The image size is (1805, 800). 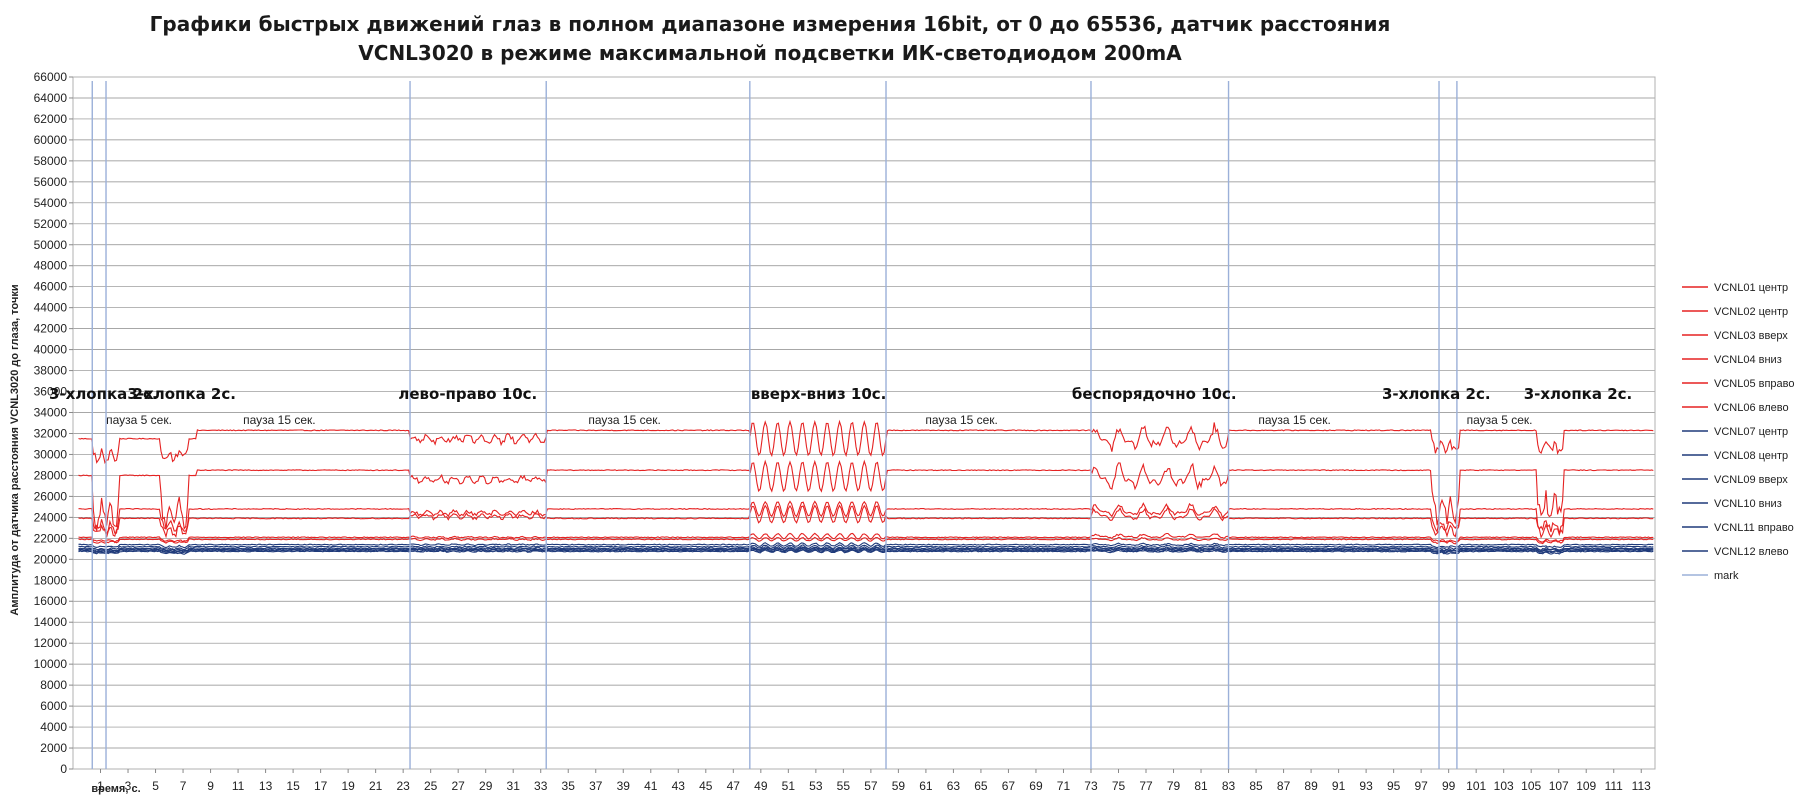 What do you see at coordinates (155, 786) in the screenshot?
I see `x-tick-label: 5` at bounding box center [155, 786].